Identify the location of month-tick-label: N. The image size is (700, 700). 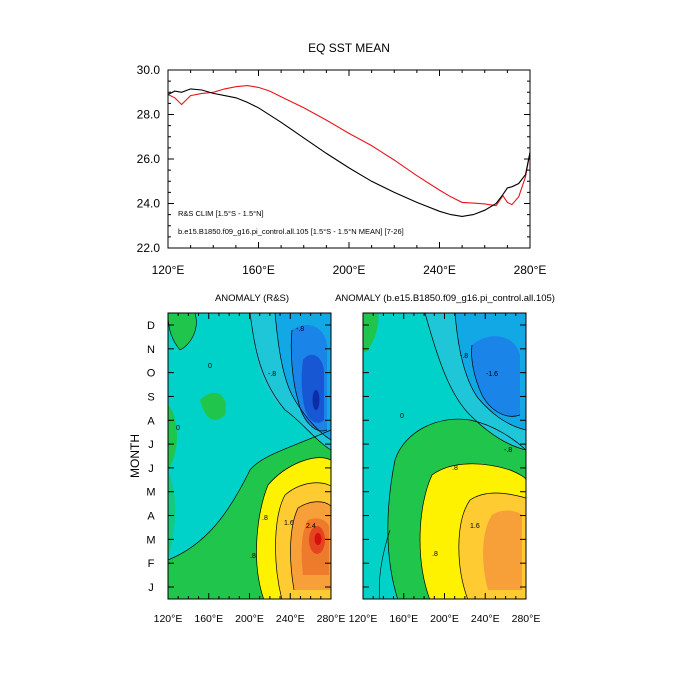
(151, 350).